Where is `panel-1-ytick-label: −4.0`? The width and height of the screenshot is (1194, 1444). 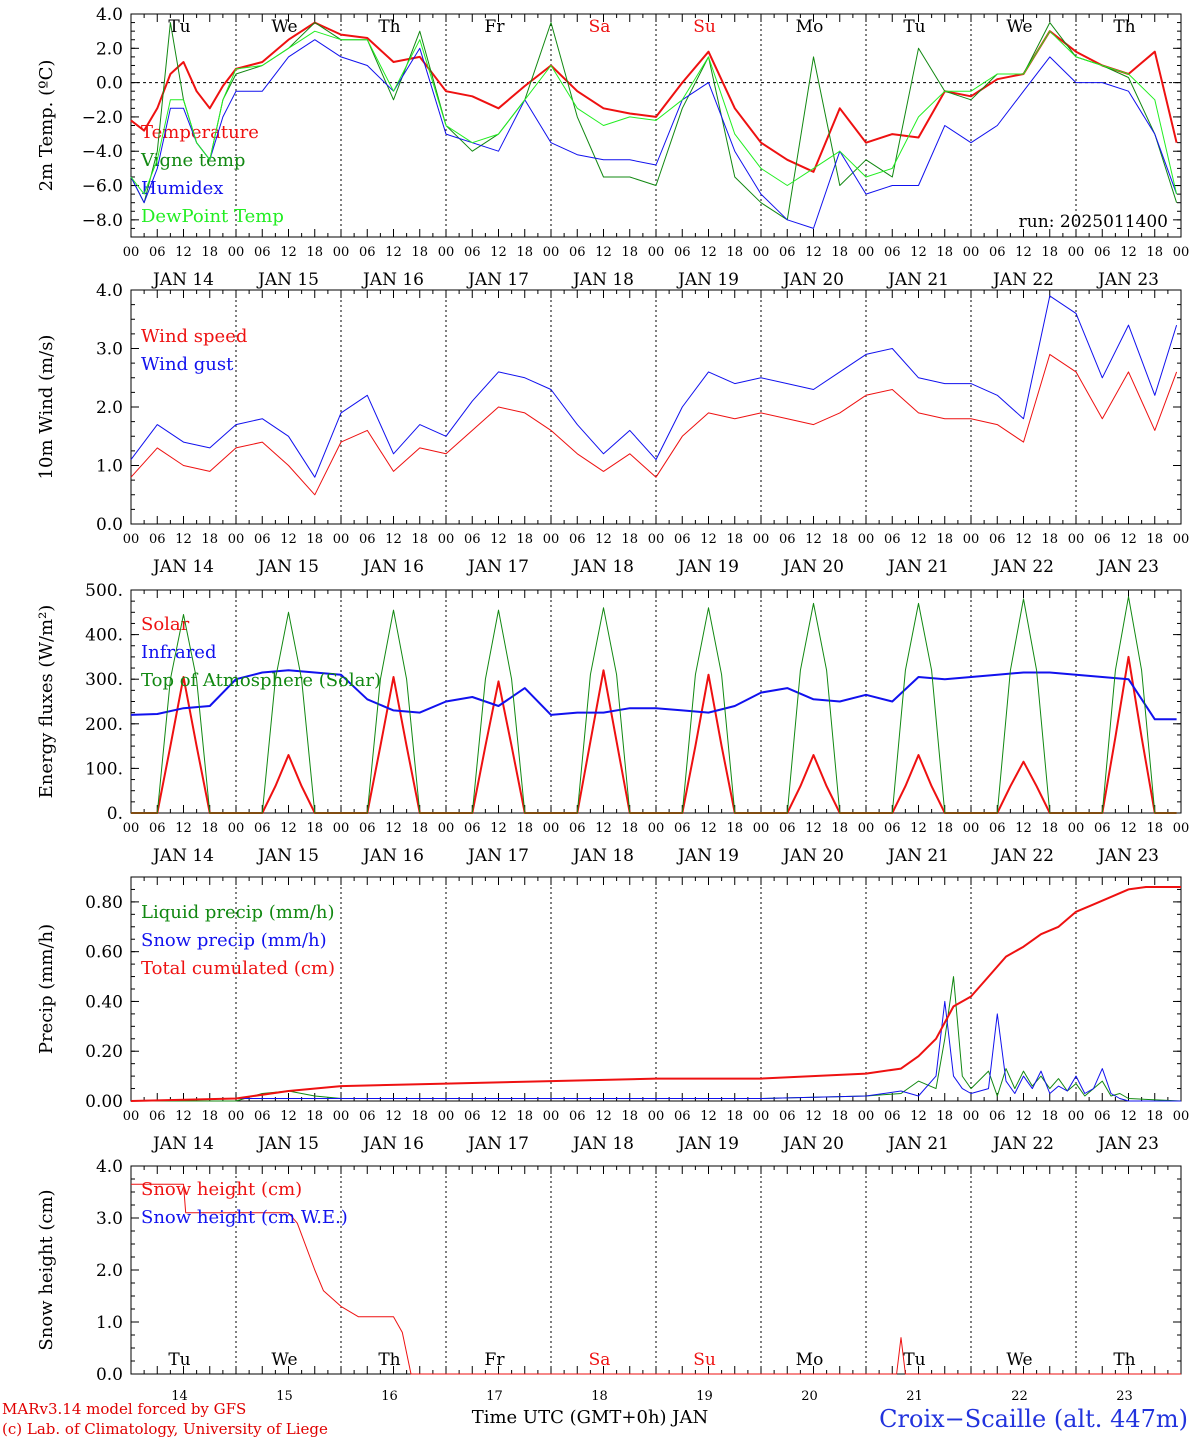
panel-1-ytick-label: −4.0 is located at coordinates (102, 152).